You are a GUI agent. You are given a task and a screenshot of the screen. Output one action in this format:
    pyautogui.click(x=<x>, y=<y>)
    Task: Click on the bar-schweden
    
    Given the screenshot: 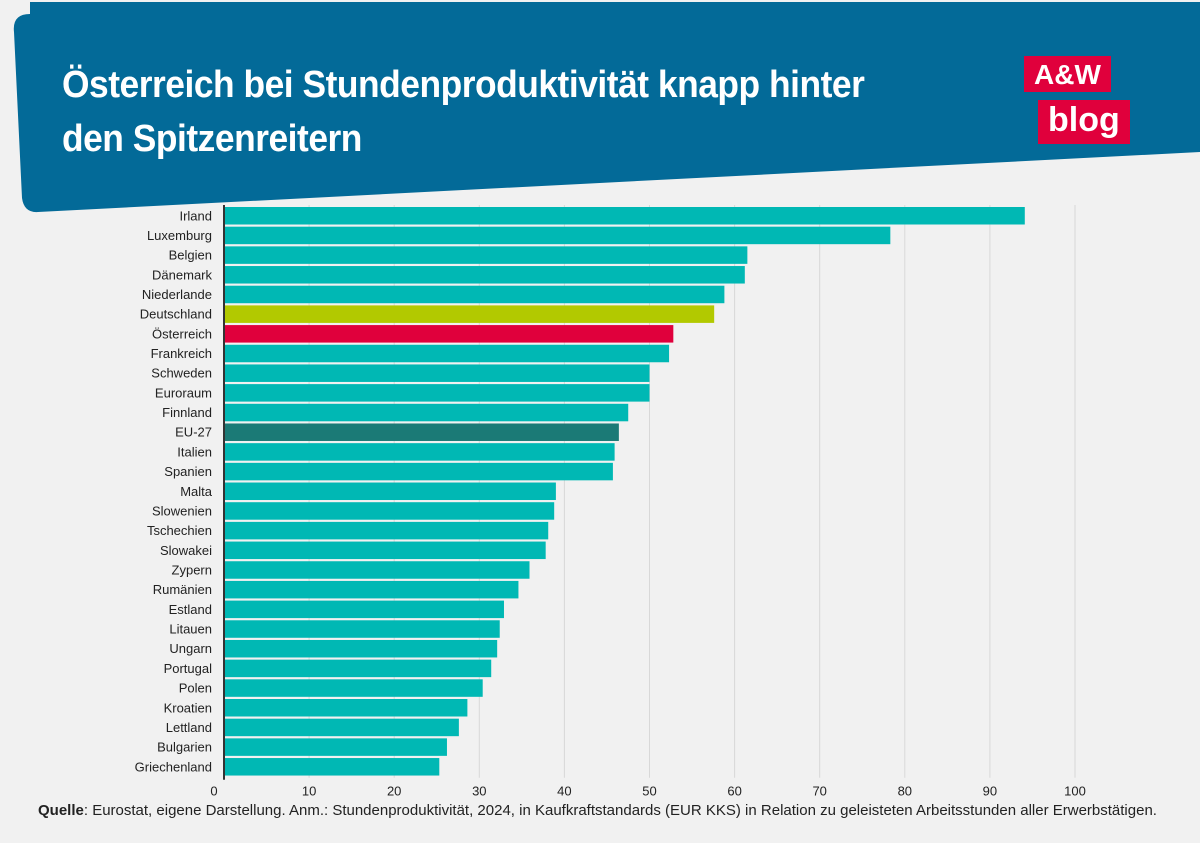 What is the action you would take?
    pyautogui.click(x=437, y=373)
    